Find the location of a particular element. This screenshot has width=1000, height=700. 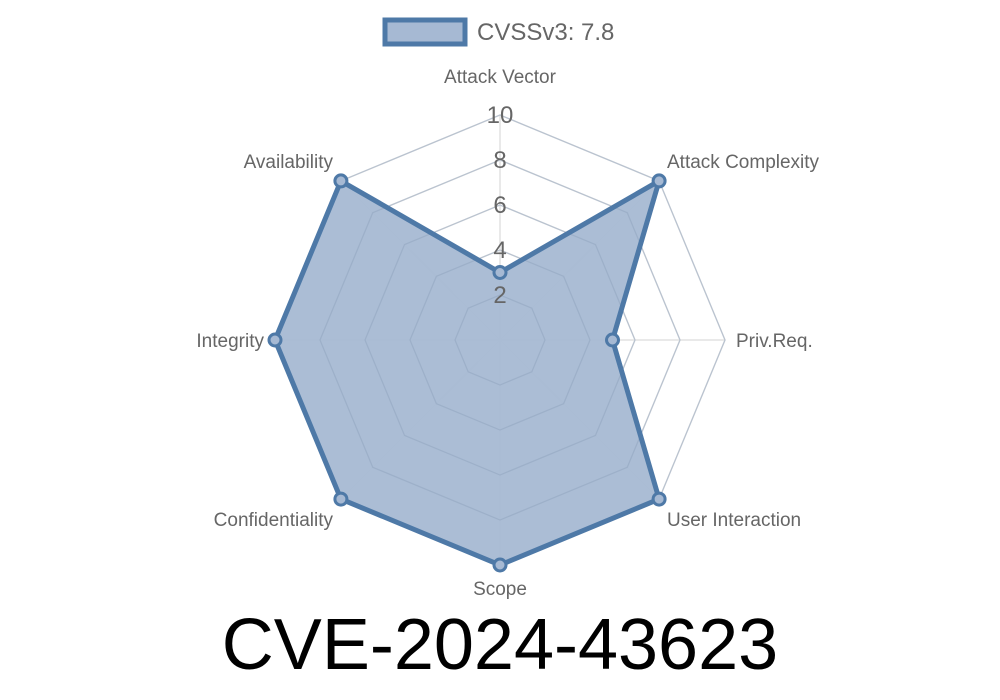

axis-label: Priv.Req. is located at coordinates (774, 341).